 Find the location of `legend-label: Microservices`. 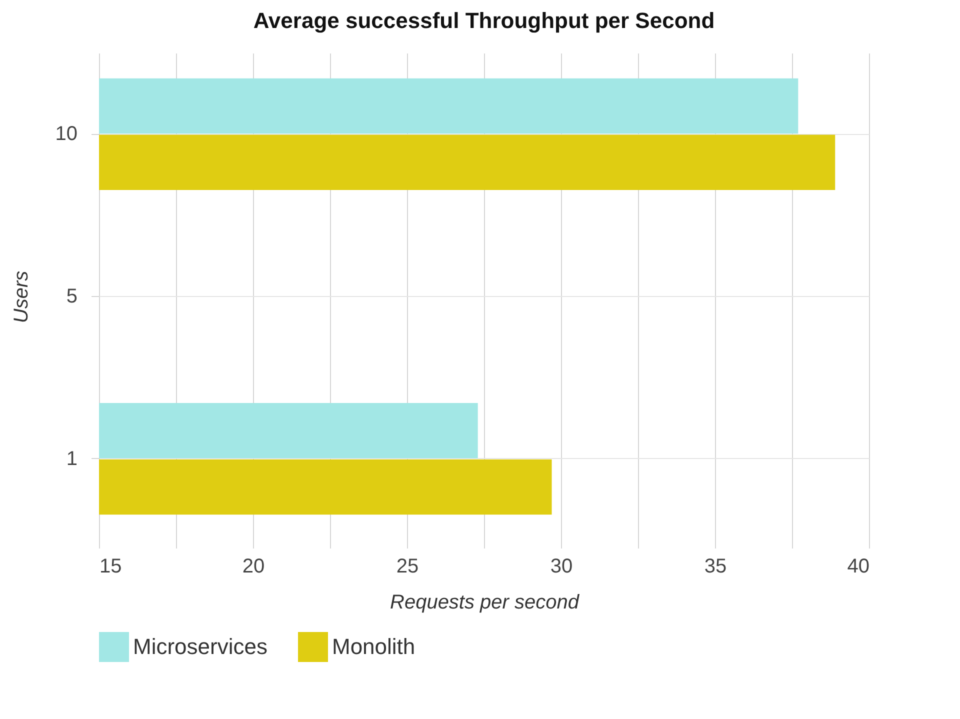

legend-label: Microservices is located at coordinates (200, 646).